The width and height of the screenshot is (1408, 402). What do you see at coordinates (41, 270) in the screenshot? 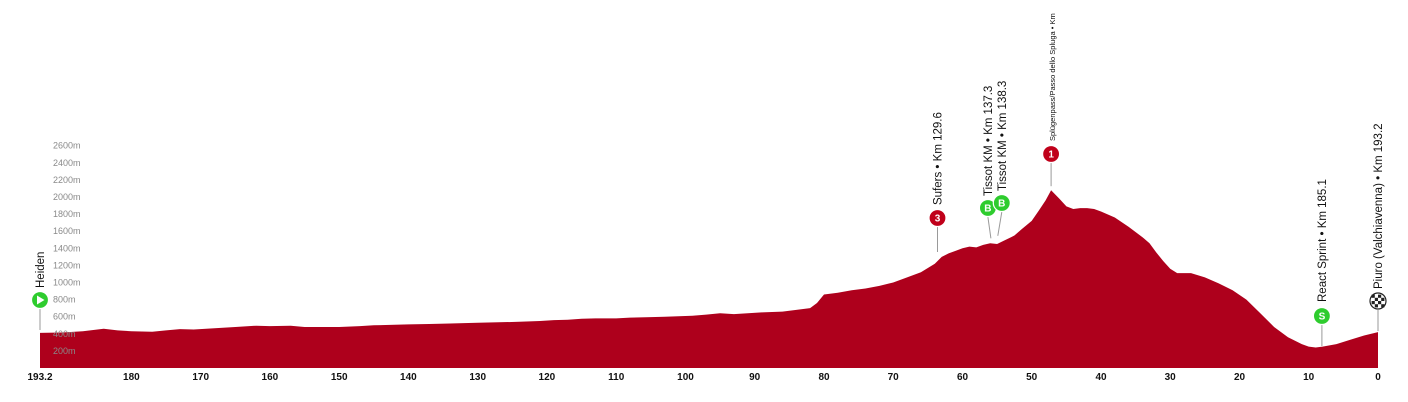
I see `marker-label: Heiden` at bounding box center [41, 270].